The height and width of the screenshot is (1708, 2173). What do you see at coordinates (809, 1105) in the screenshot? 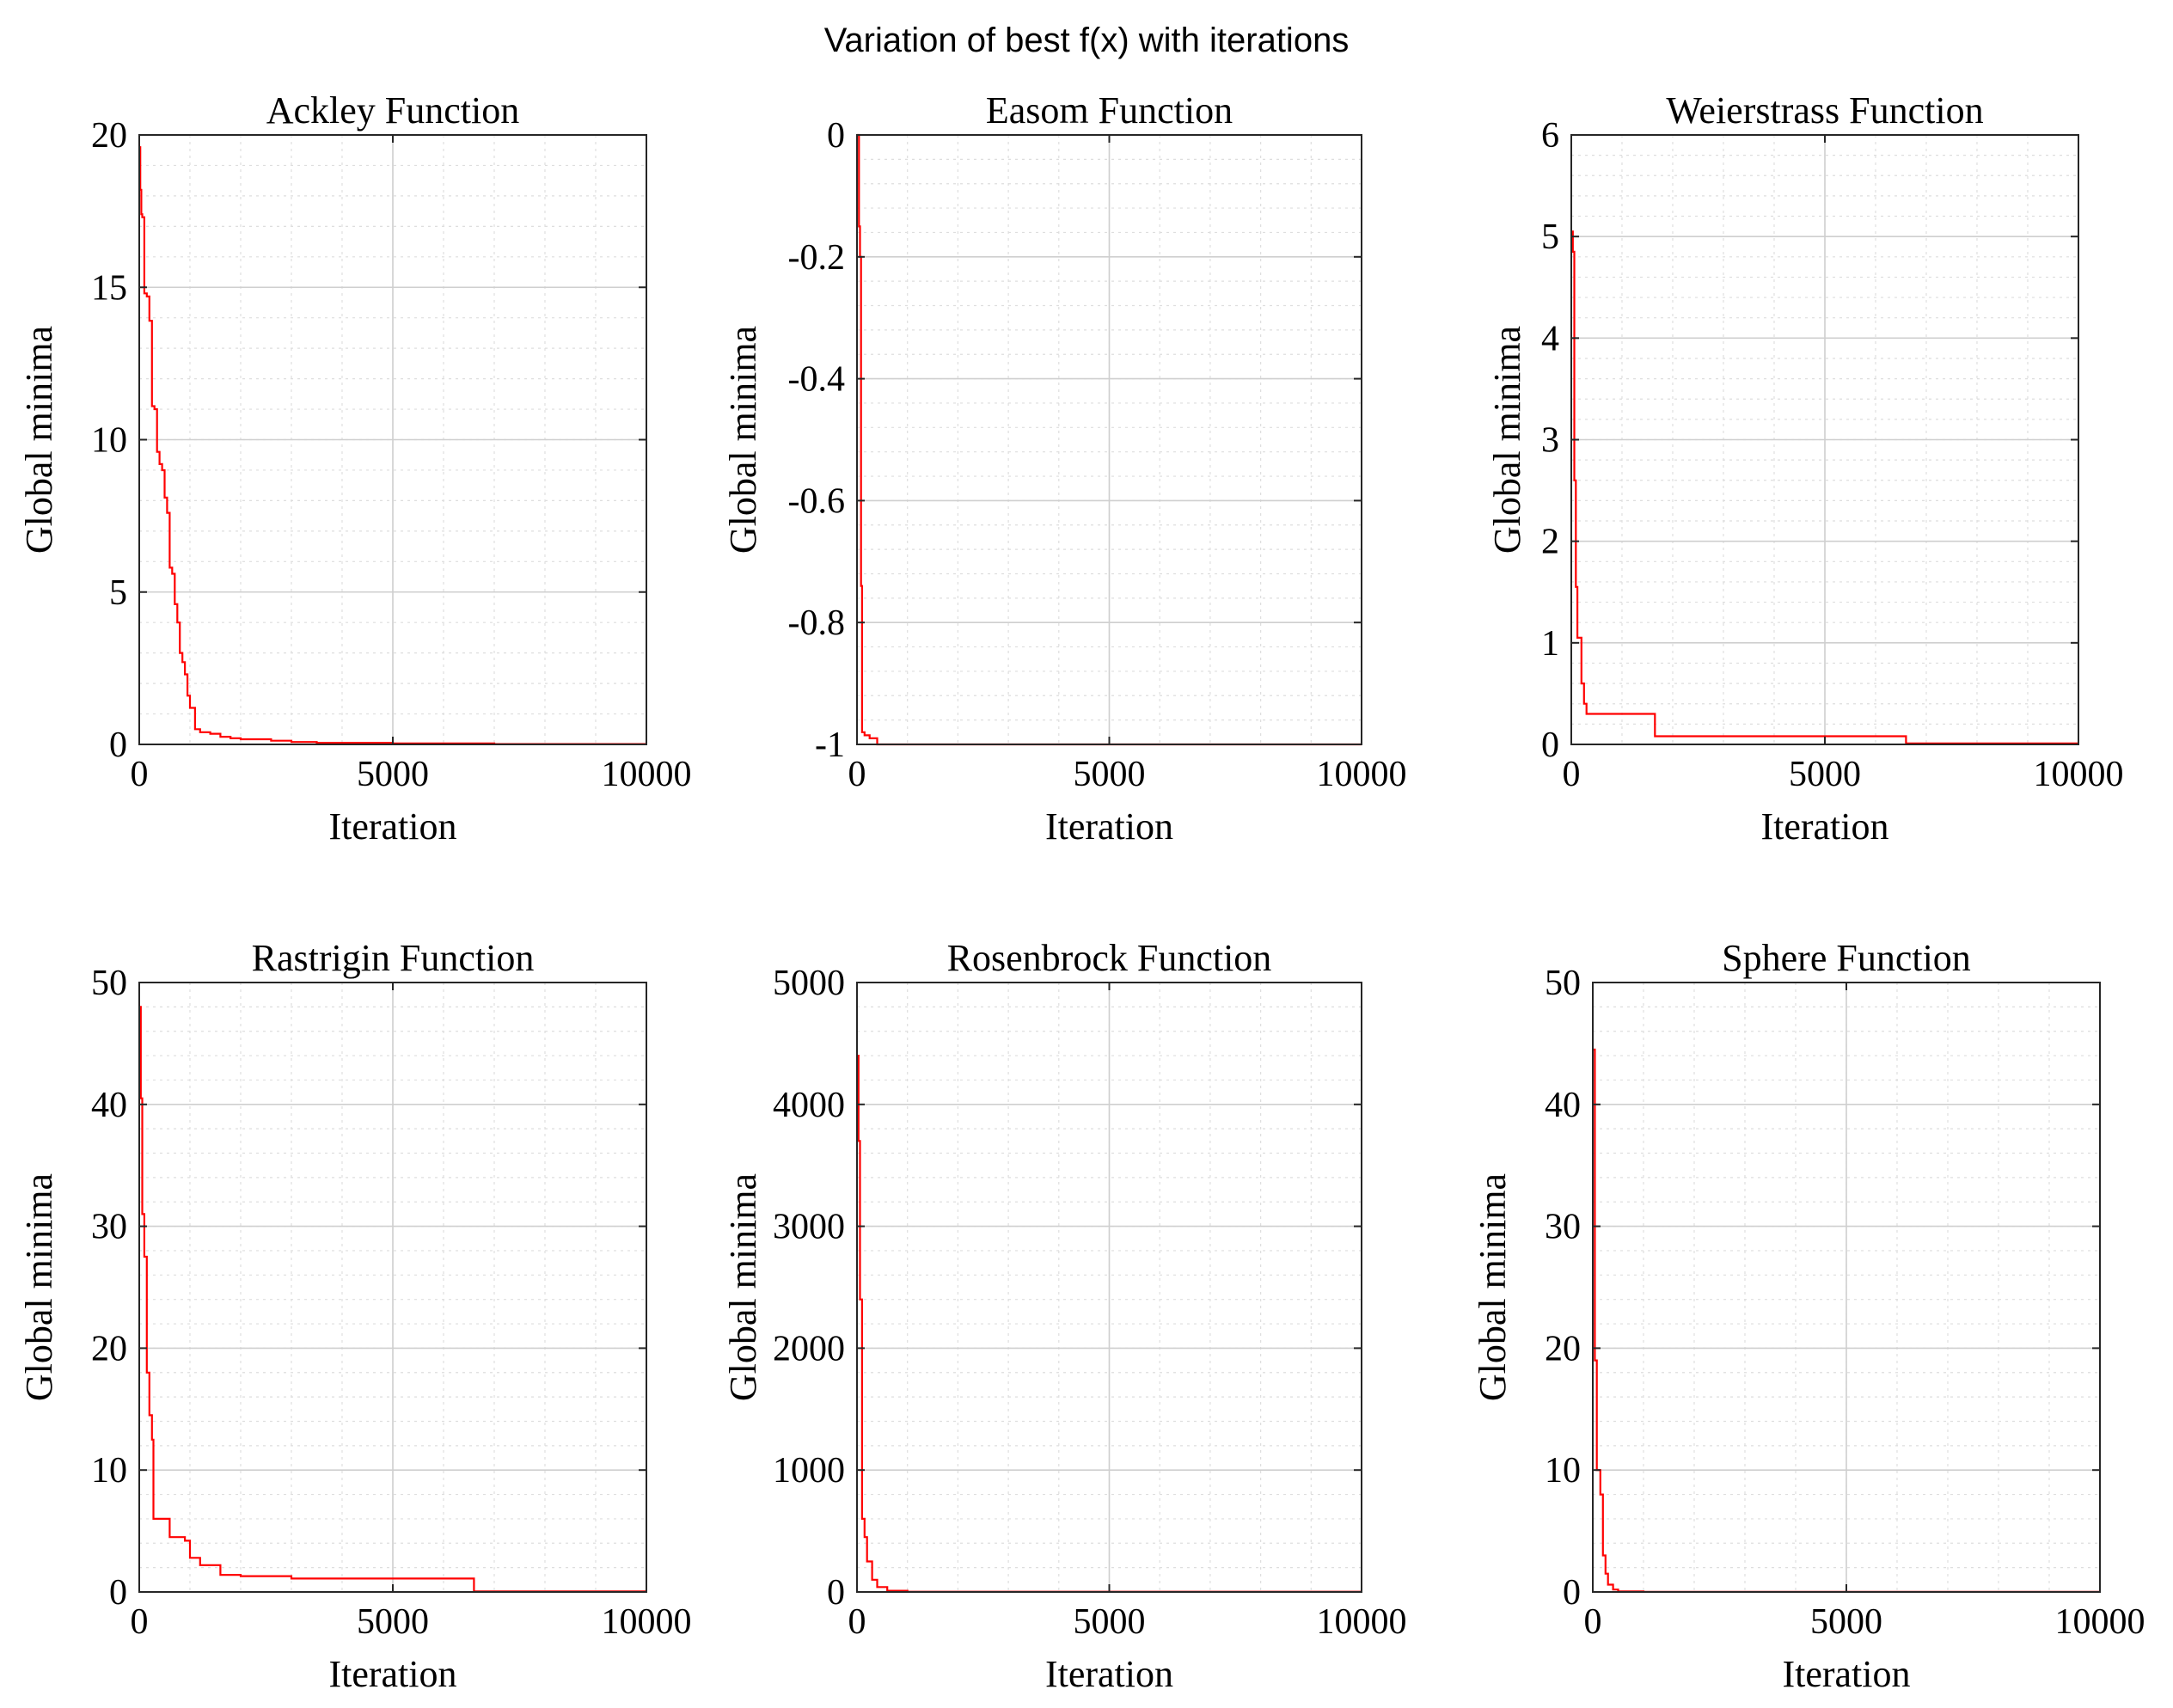
I see `y-tick-label: 4000` at bounding box center [809, 1105].